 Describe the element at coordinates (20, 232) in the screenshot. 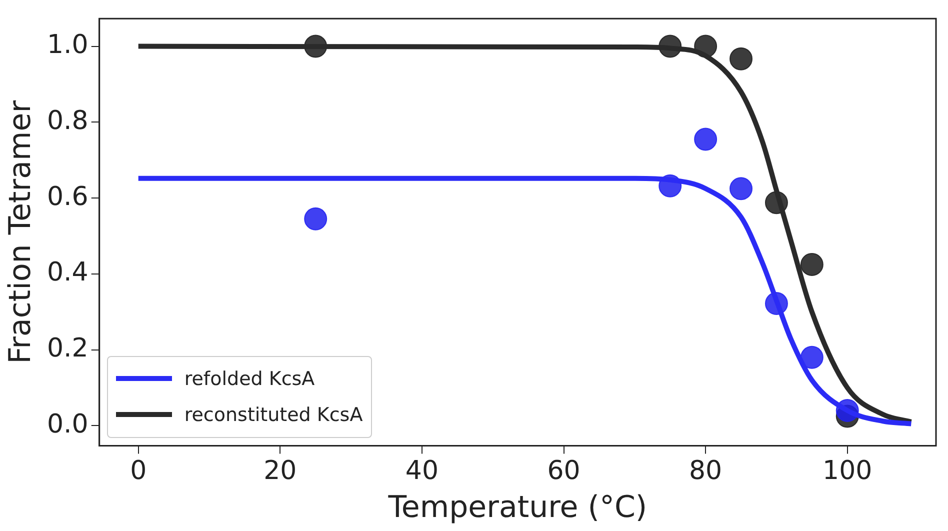

I see `y-axis-title: Fraction Tetramer` at that location.